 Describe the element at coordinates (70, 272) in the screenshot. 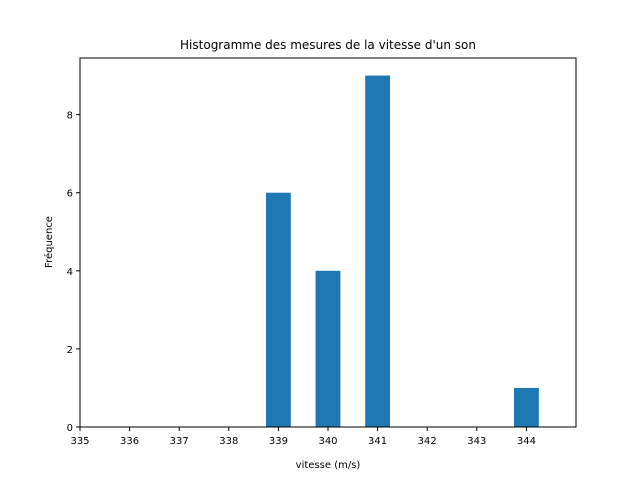

I see `y-tick-label-4: 4` at that location.